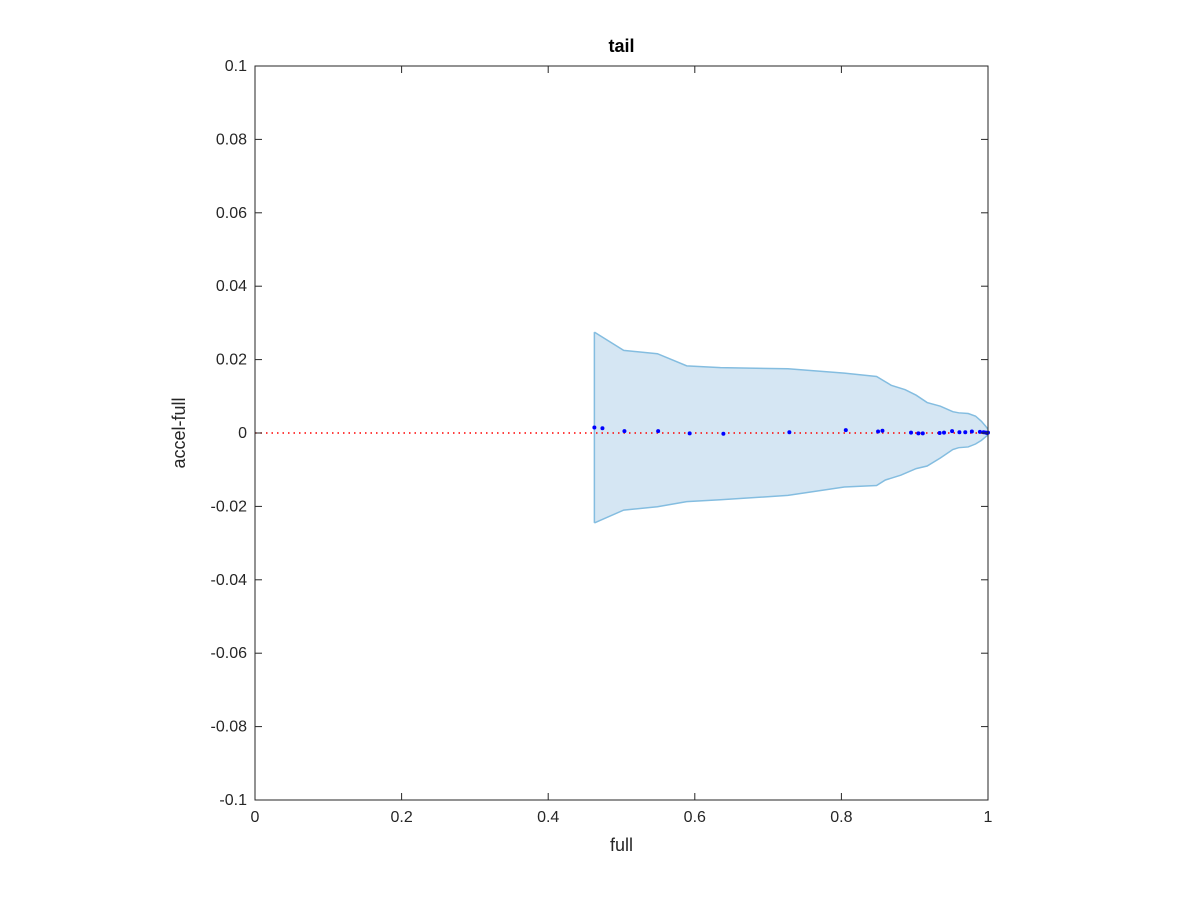 This screenshot has height=900, width=1200. I want to click on x-tick-label: 0.8, so click(841, 817).